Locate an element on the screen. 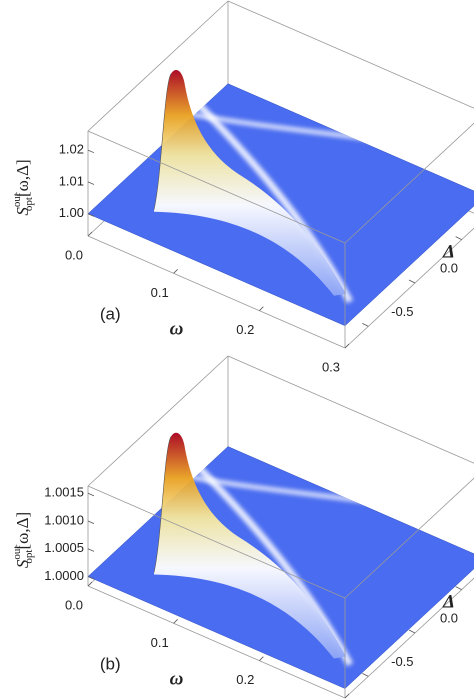  x-tick-label: 0.3 is located at coordinates (331, 366).